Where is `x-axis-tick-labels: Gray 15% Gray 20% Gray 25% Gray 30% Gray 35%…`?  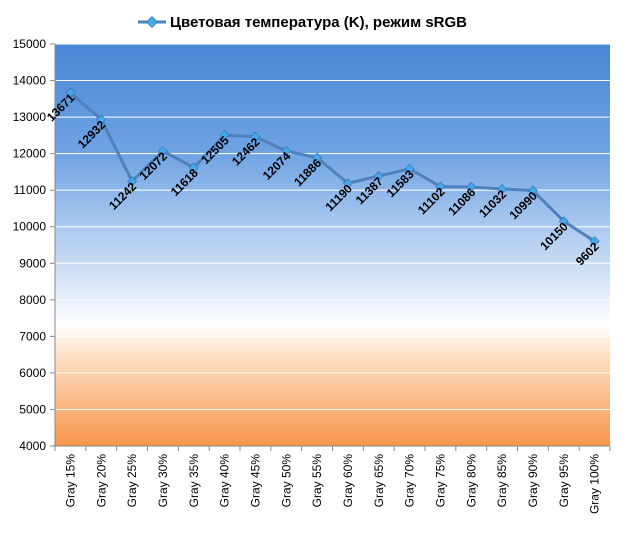
x-axis-tick-labels: Gray 15% Gray 20% Gray 25% Gray 30% Gray 35%… is located at coordinates (332, 480).